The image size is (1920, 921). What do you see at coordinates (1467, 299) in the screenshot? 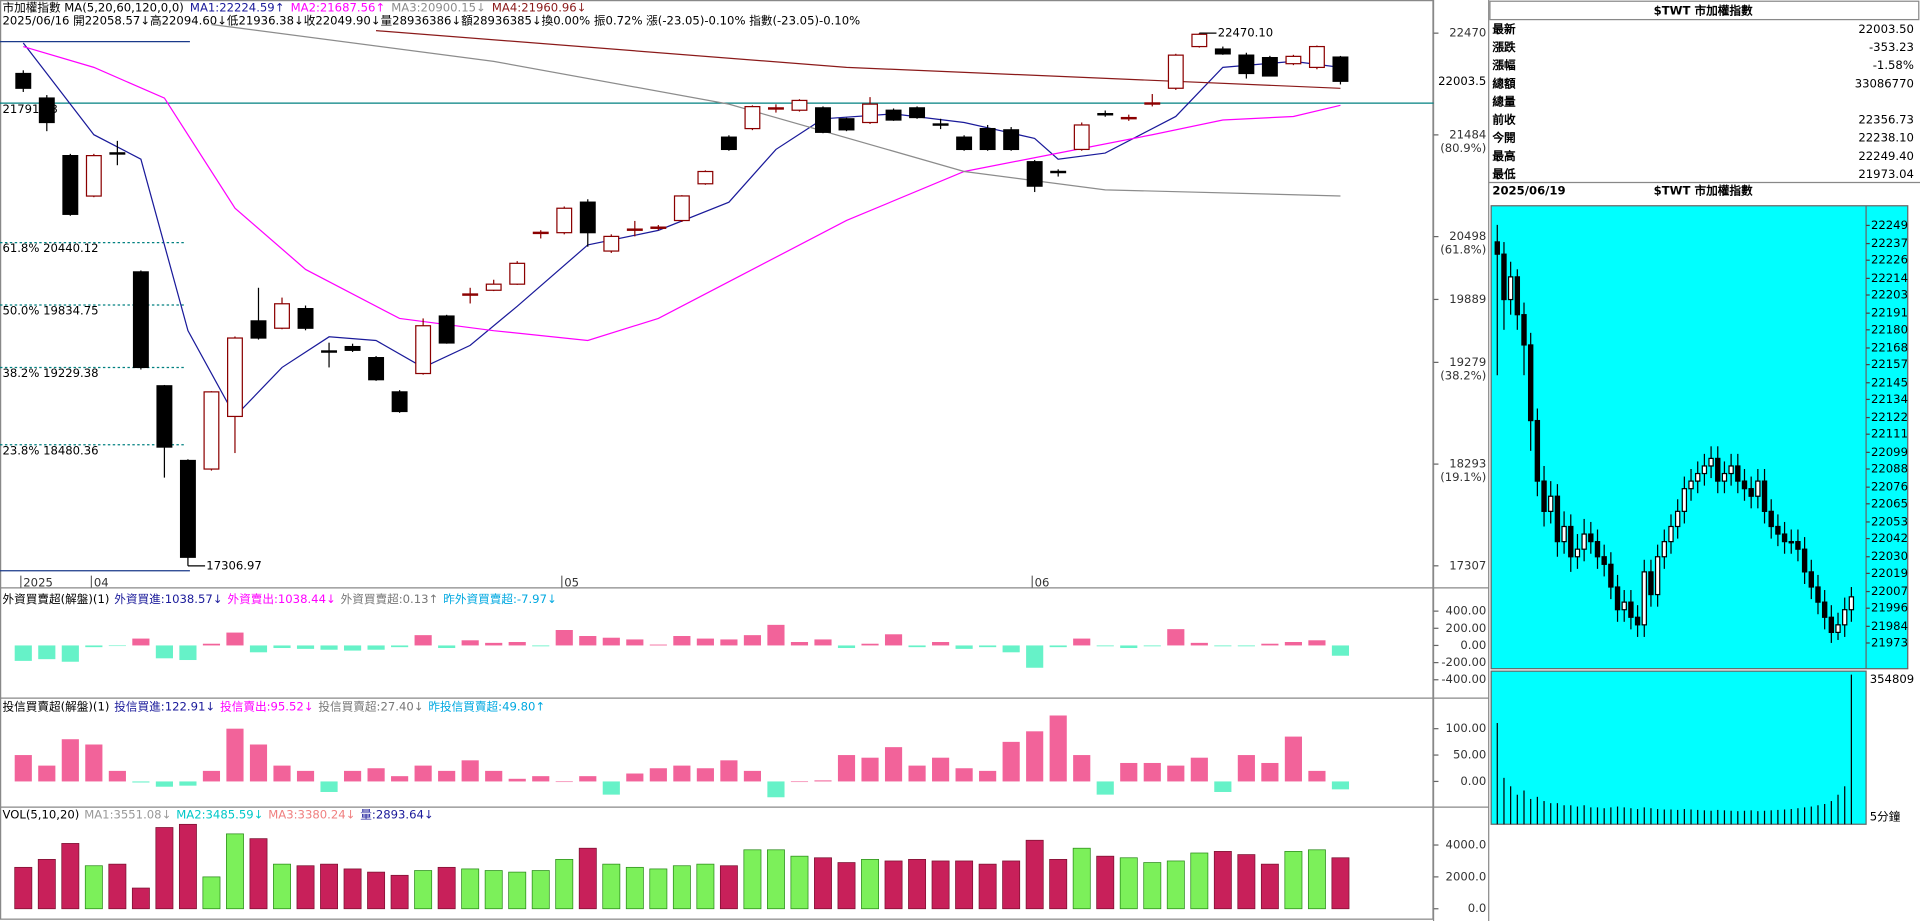
I see `y-tick-label: 19889` at bounding box center [1467, 299].